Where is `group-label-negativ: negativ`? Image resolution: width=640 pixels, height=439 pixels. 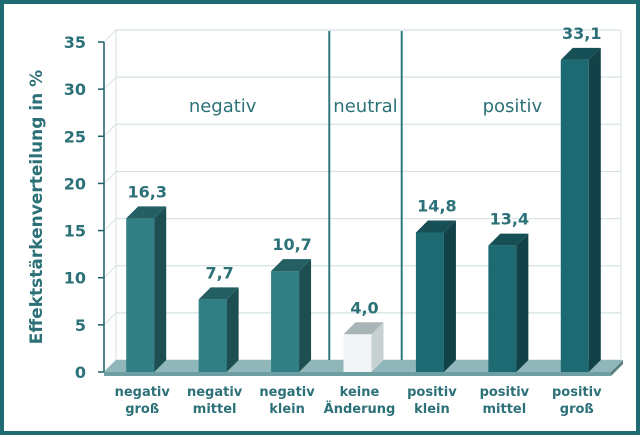 group-label-negativ: negativ is located at coordinates (223, 106).